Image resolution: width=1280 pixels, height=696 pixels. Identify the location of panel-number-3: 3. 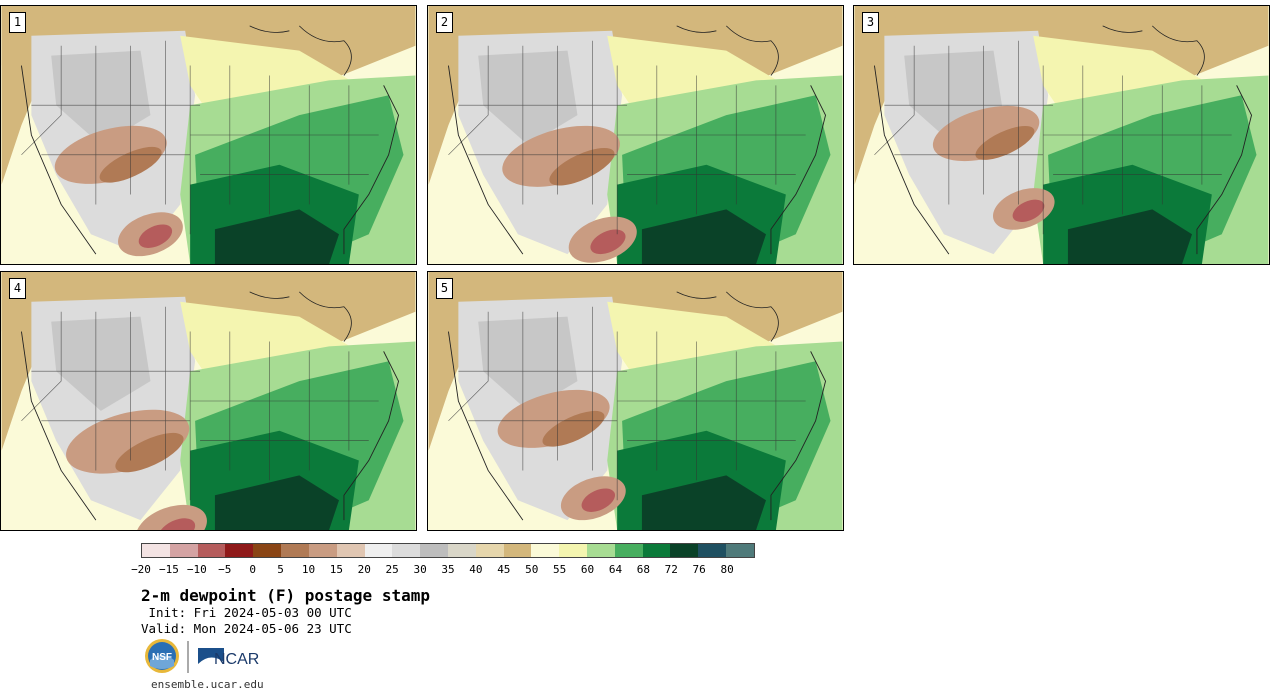
(870, 22).